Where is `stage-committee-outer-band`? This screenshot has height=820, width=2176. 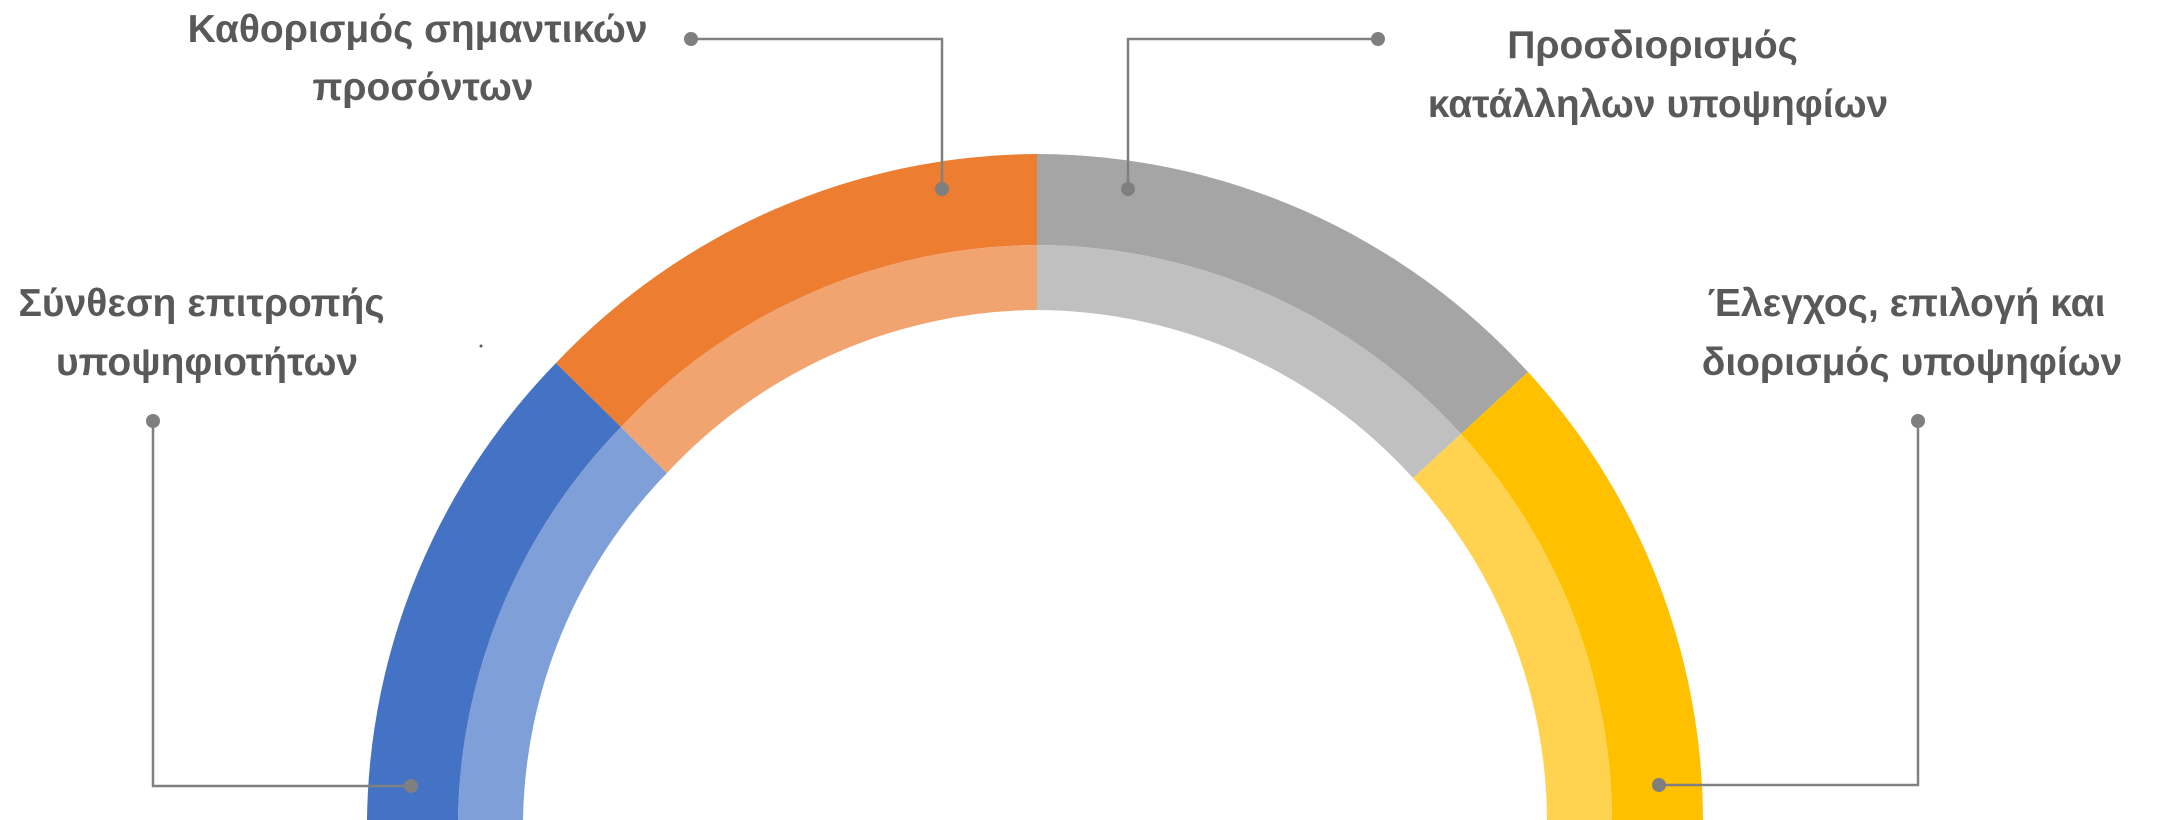
stage-committee-outer-band is located at coordinates (494, 591).